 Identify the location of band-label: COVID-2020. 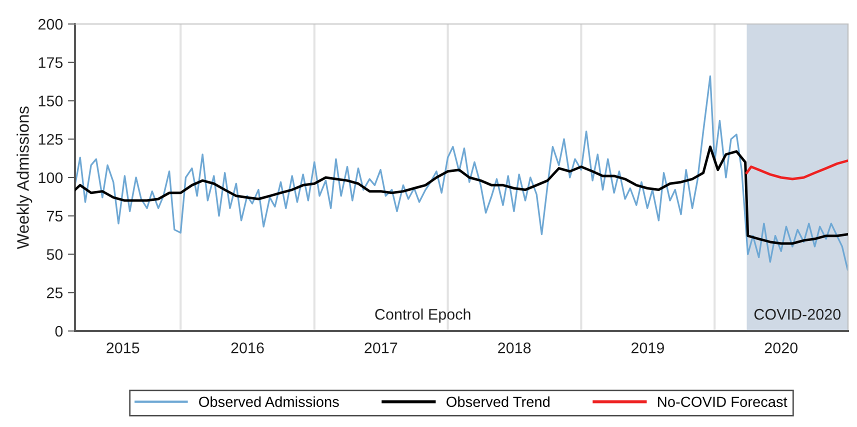
(797, 314).